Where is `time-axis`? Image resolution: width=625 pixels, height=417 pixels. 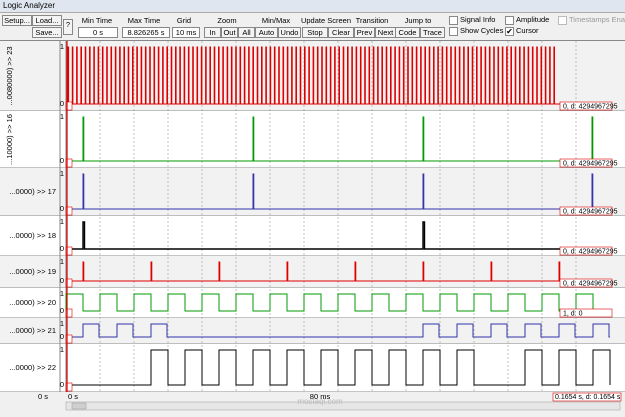
time-axis is located at coordinates (312, 396).